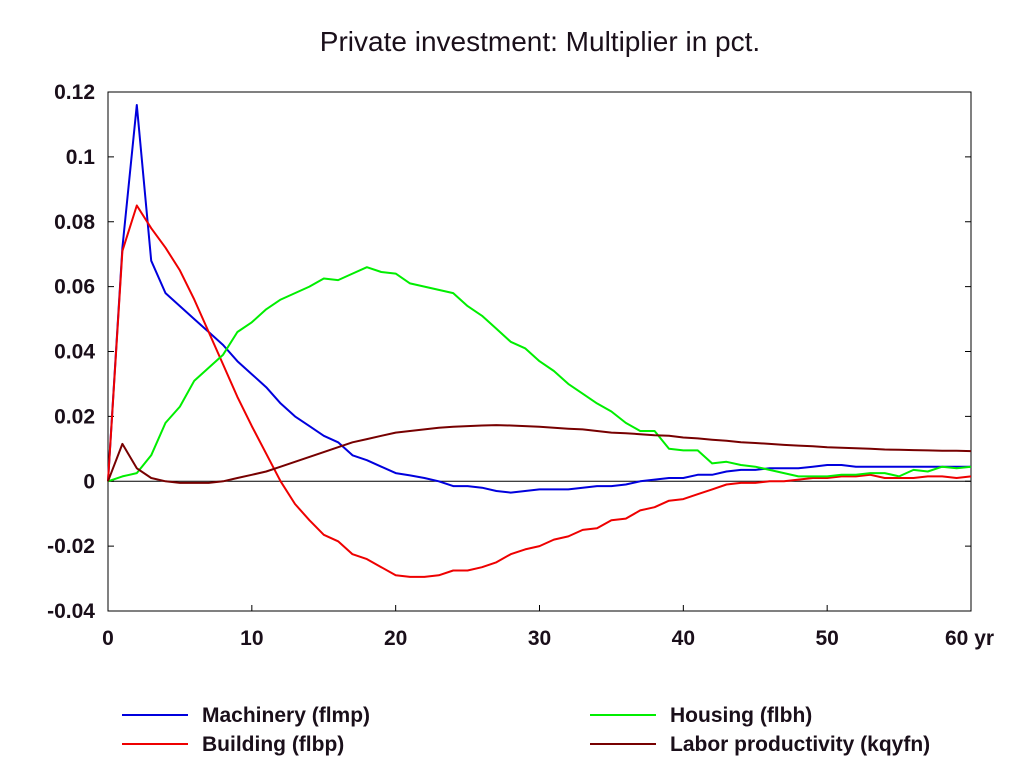 Image resolution: width=1024 pixels, height=778 pixels. What do you see at coordinates (74, 287) in the screenshot?
I see `y-tick-label: 0.06` at bounding box center [74, 287].